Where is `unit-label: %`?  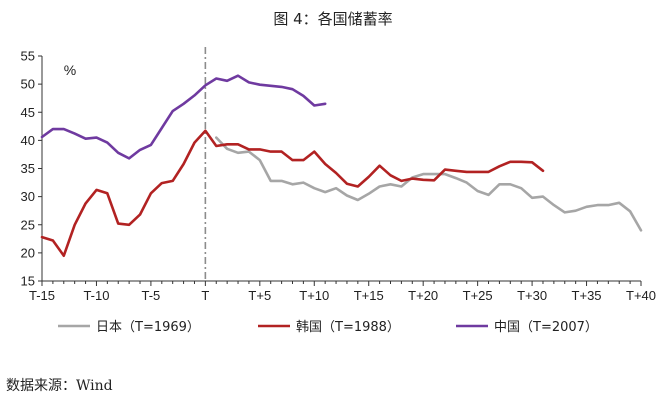 unit-label: % is located at coordinates (70, 70).